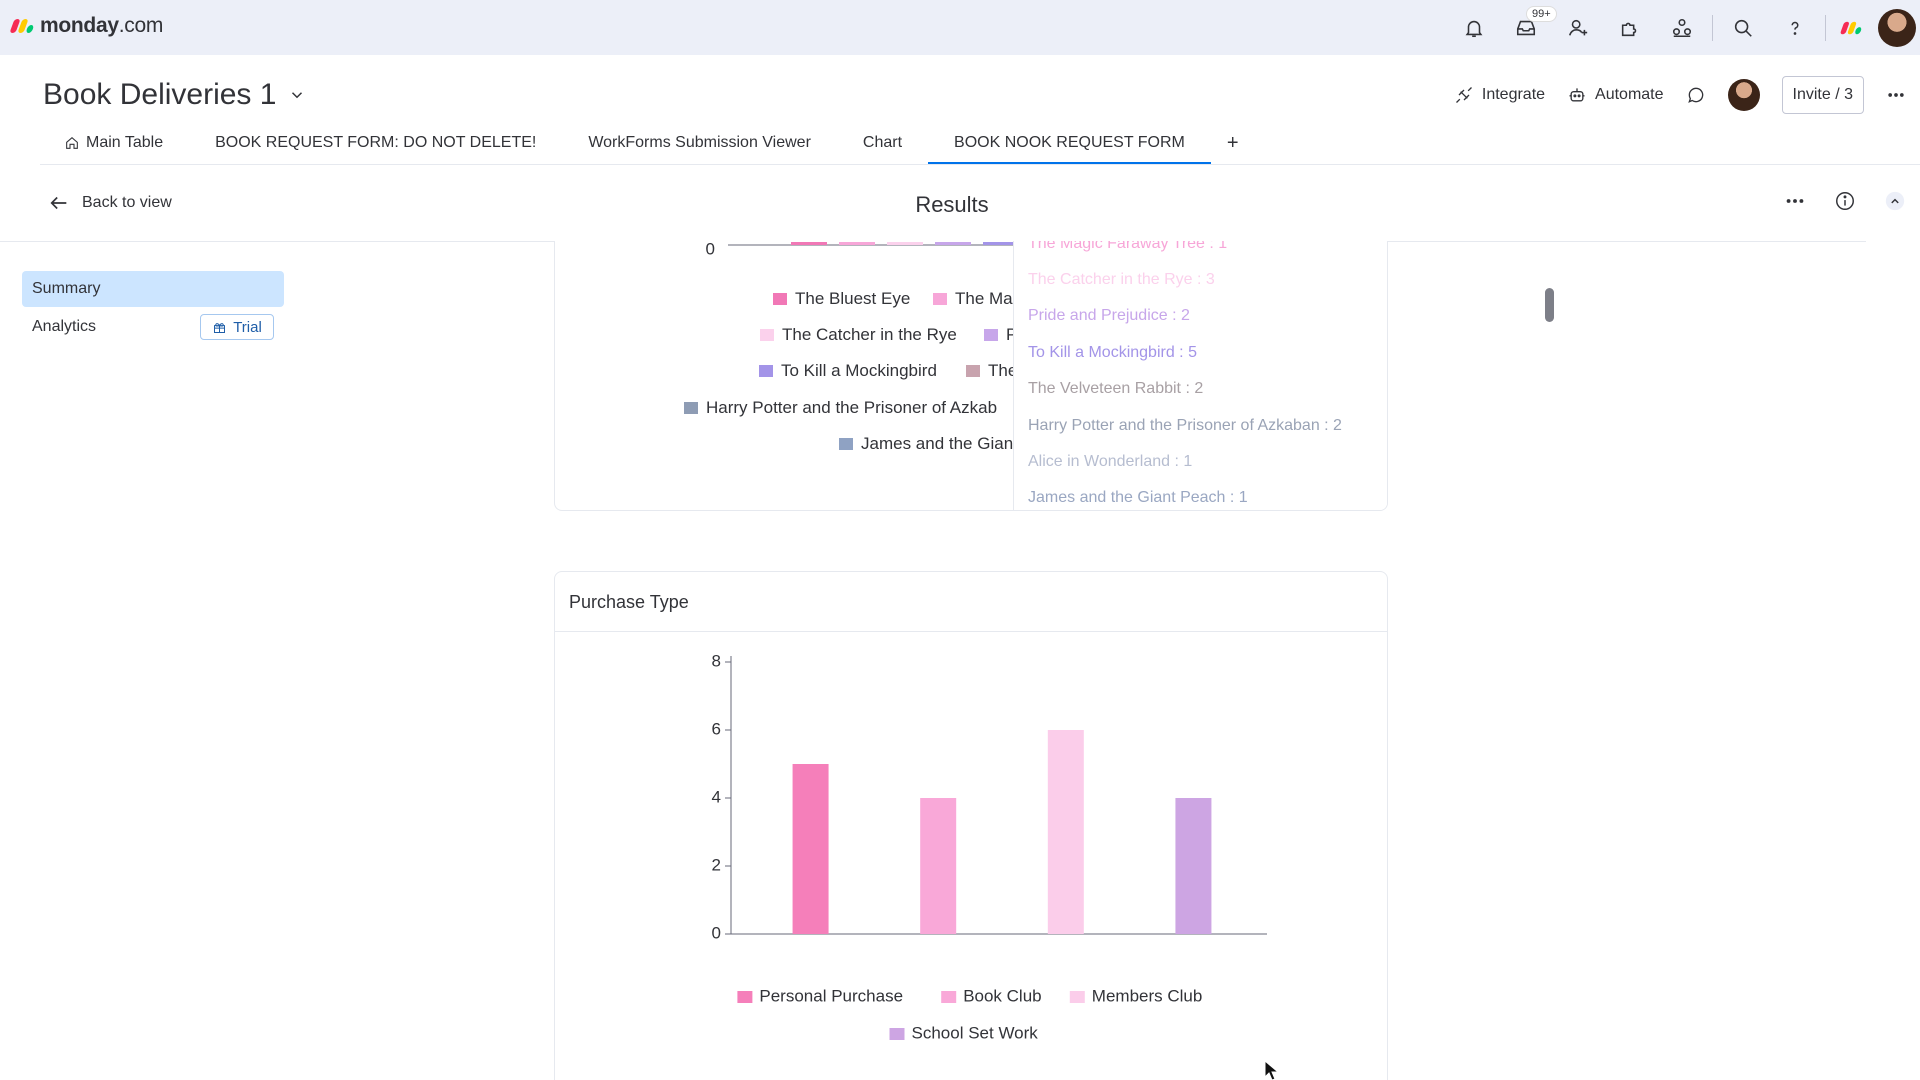  What do you see at coordinates (975, 1032) in the screenshot?
I see `legend-label: School Set Work` at bounding box center [975, 1032].